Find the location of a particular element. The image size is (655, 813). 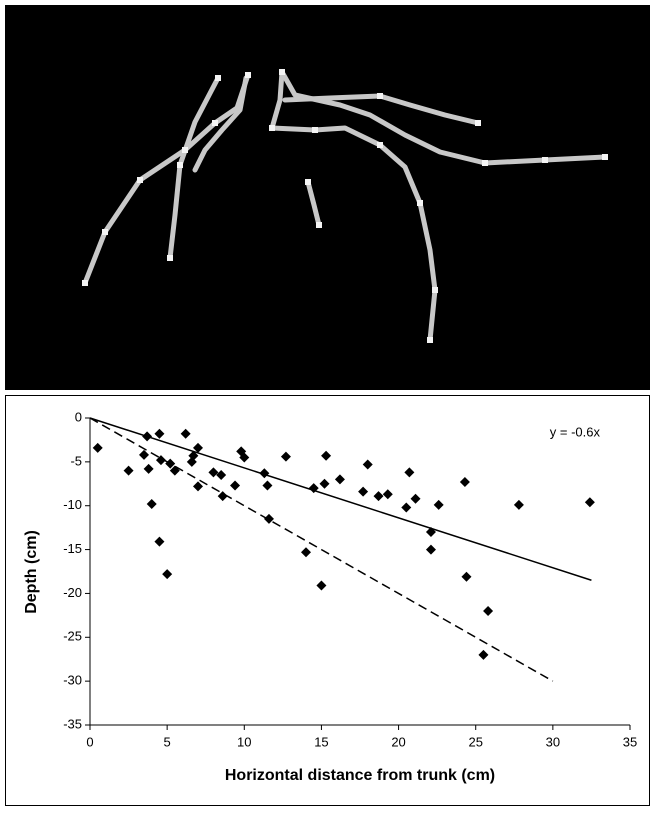

x-tick-label: 15 is located at coordinates (321, 741).